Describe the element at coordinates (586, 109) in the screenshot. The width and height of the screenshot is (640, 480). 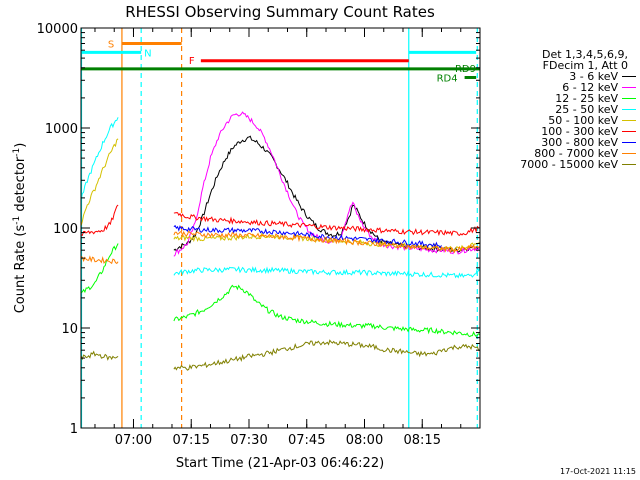
I see `legend-item-label: 25 - 50 keV` at that location.